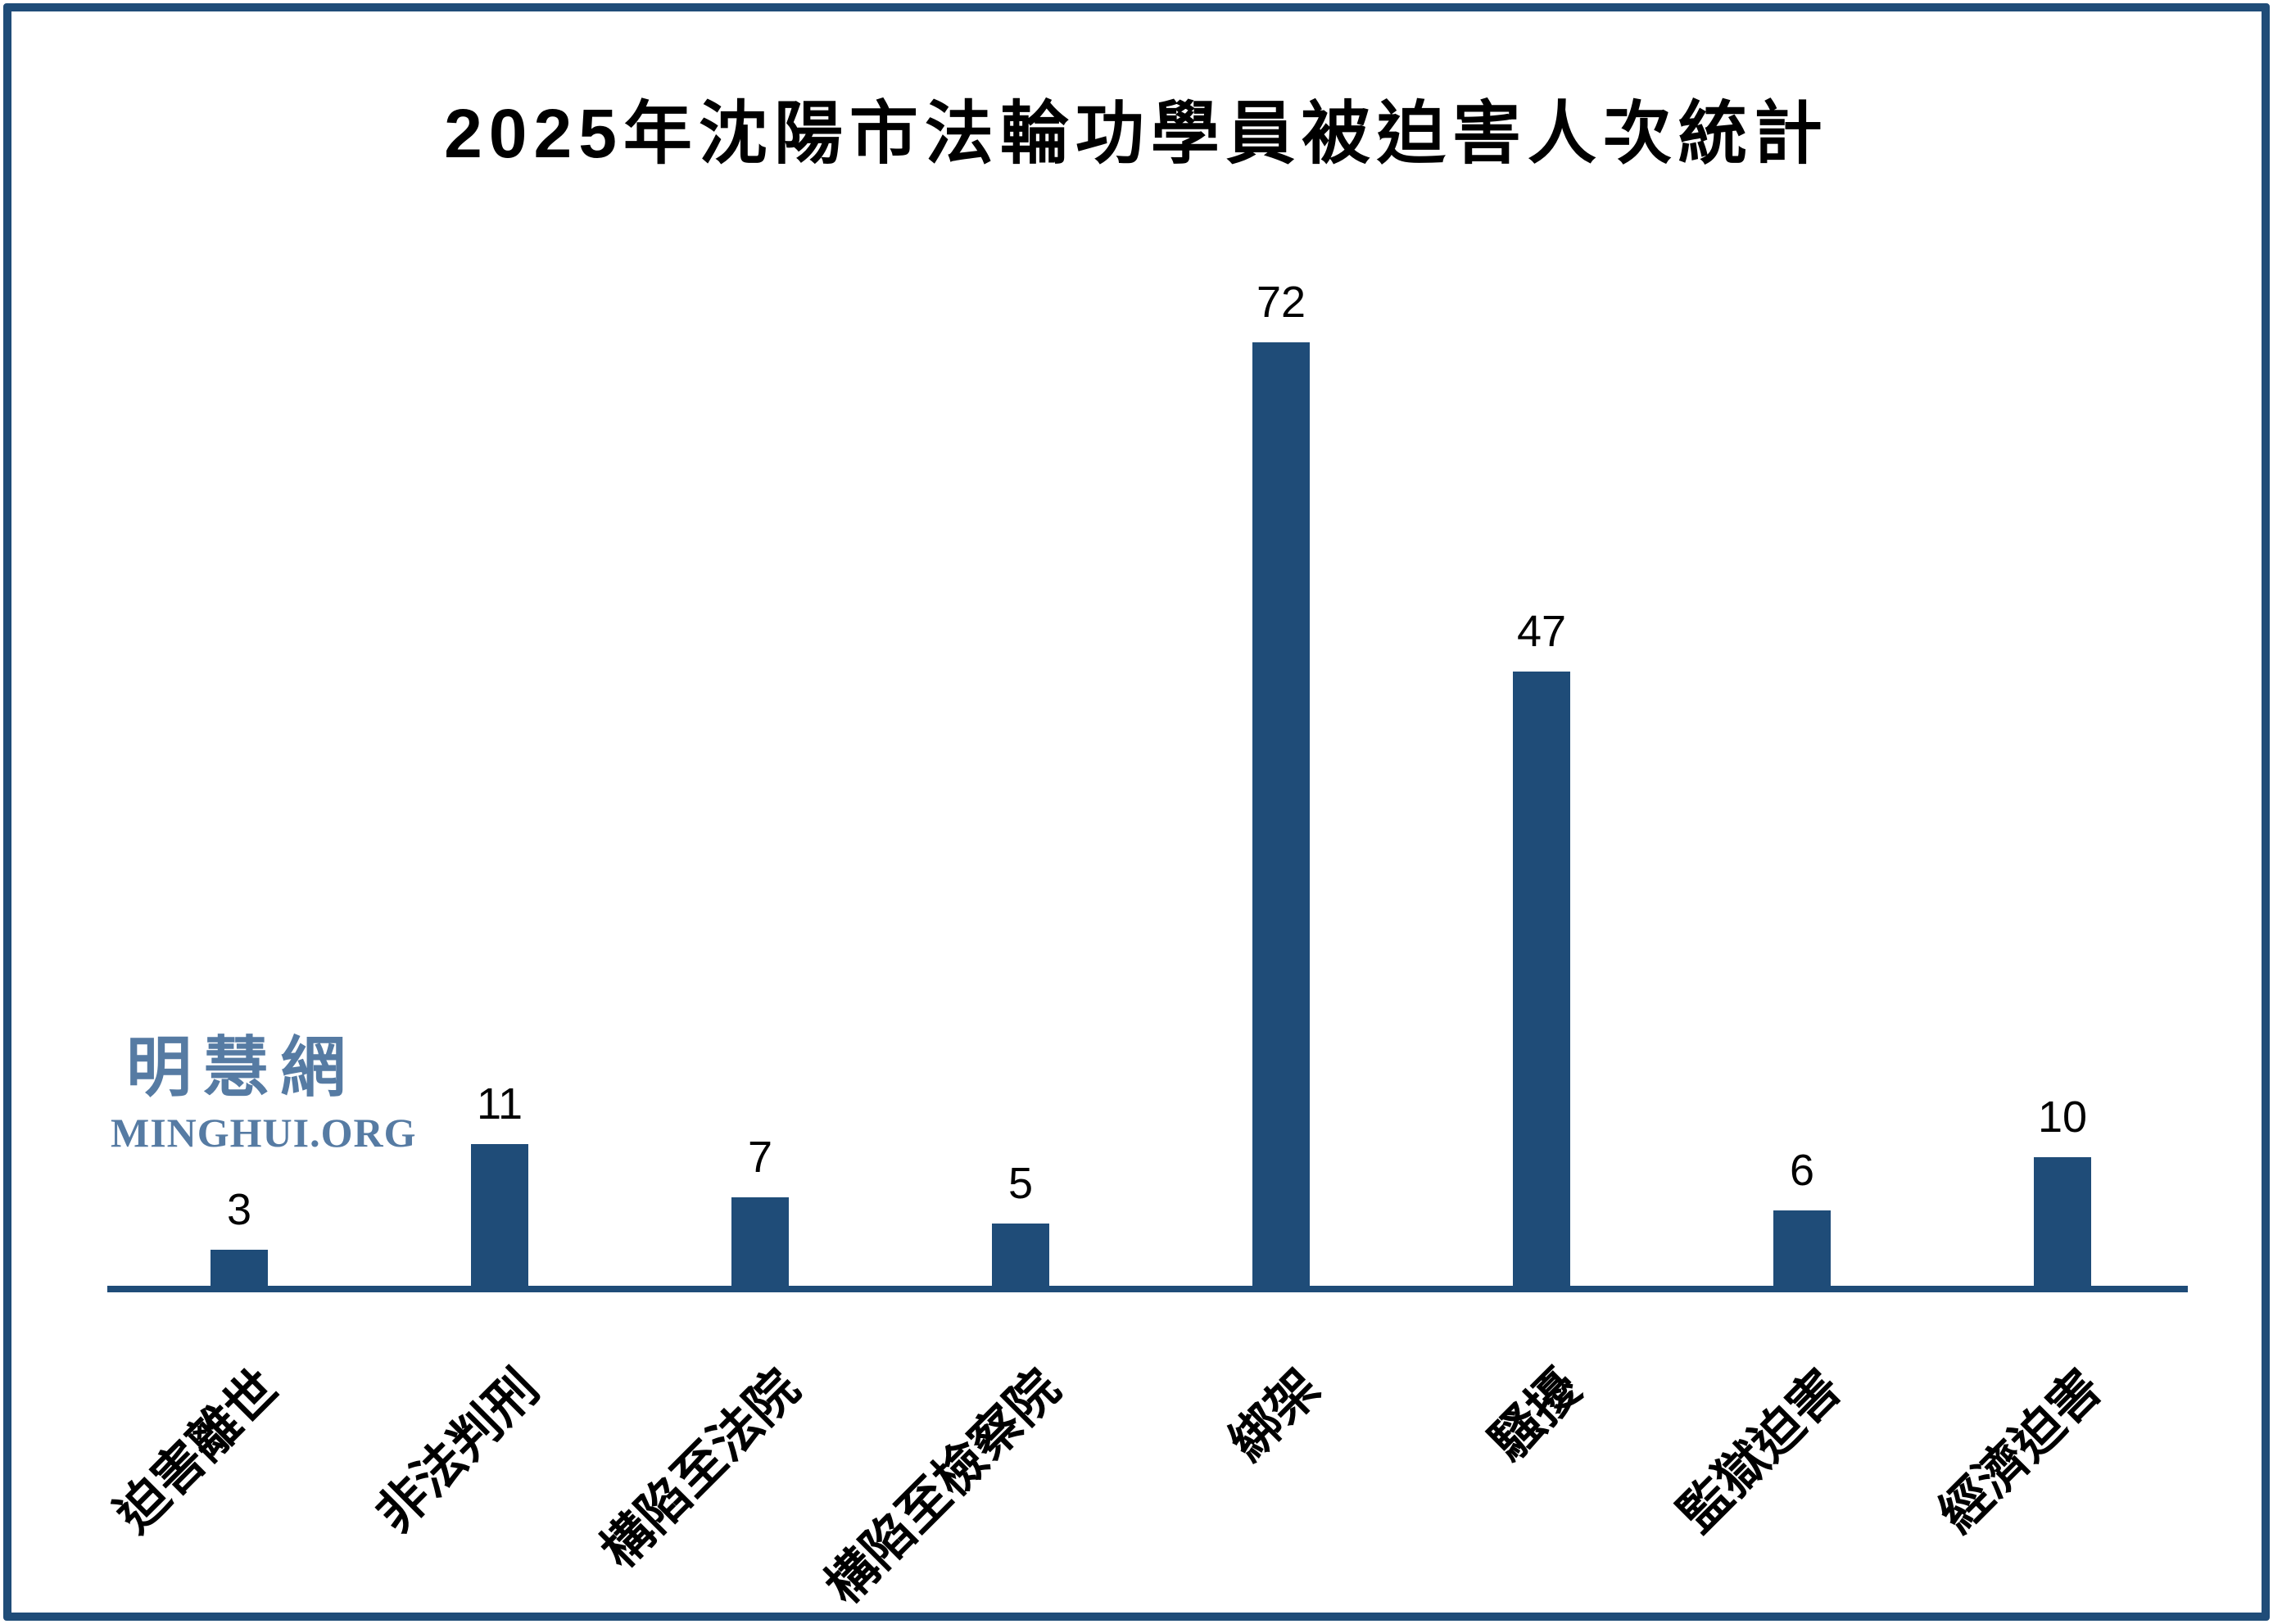 The image size is (2273, 1624). What do you see at coordinates (740, 812) in the screenshot?
I see `bar-column: 7 構陷至法院` at bounding box center [740, 812].